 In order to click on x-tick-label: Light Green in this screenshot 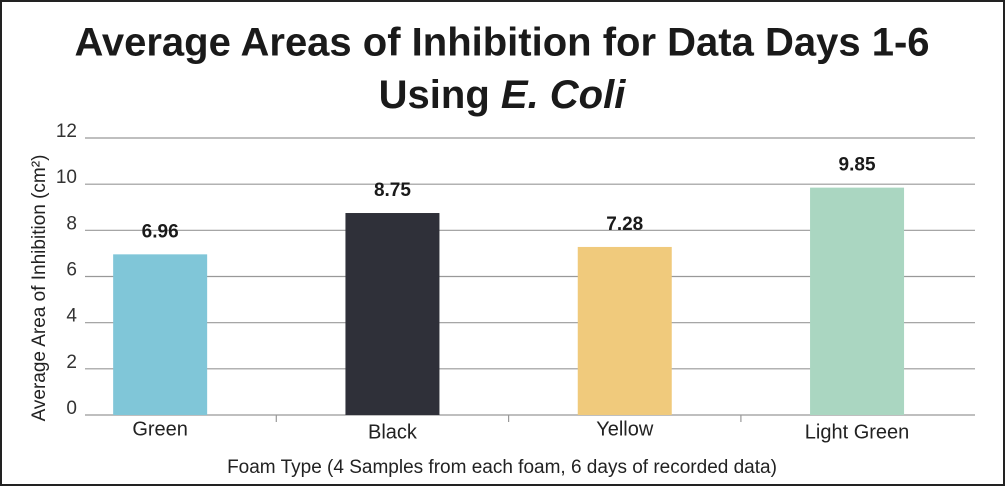, I will do `click(857, 432)`.